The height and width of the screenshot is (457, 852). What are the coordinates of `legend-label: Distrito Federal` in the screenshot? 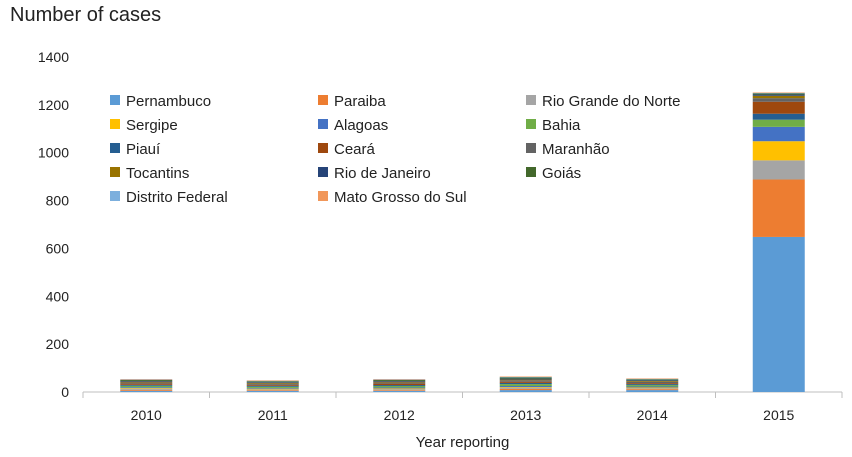 It's located at (177, 197).